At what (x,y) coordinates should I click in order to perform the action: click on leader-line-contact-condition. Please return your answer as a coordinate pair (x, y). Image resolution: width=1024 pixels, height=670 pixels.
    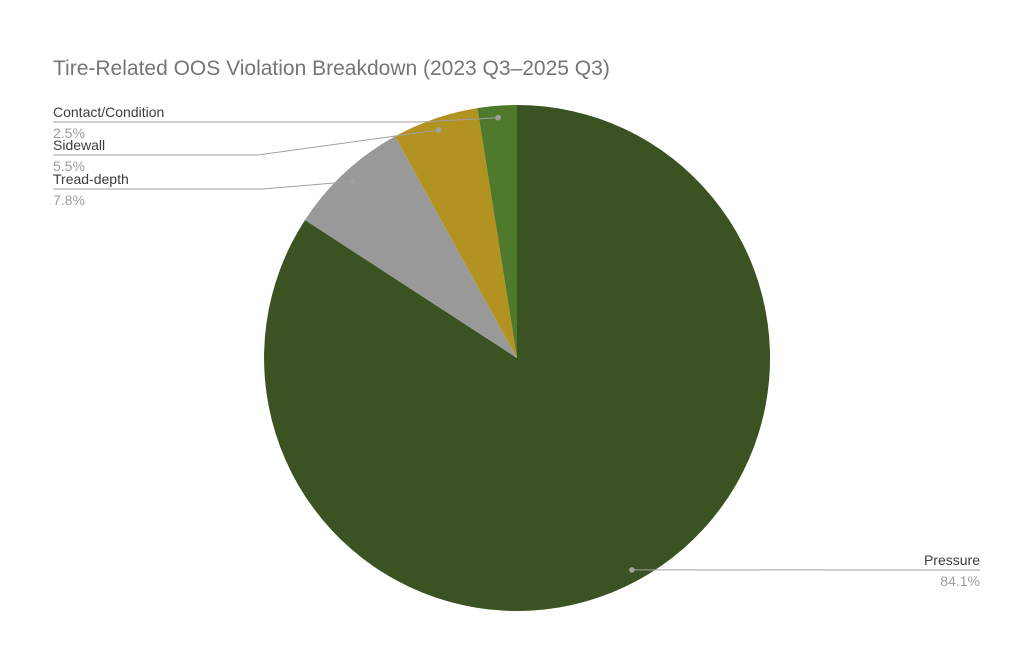
    Looking at the image, I should click on (276, 120).